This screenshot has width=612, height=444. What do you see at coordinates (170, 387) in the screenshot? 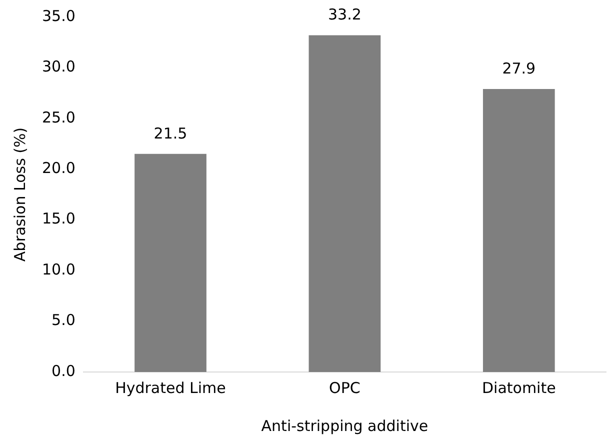
I see `x-tick-label: Hydrated Lime` at bounding box center [170, 387].